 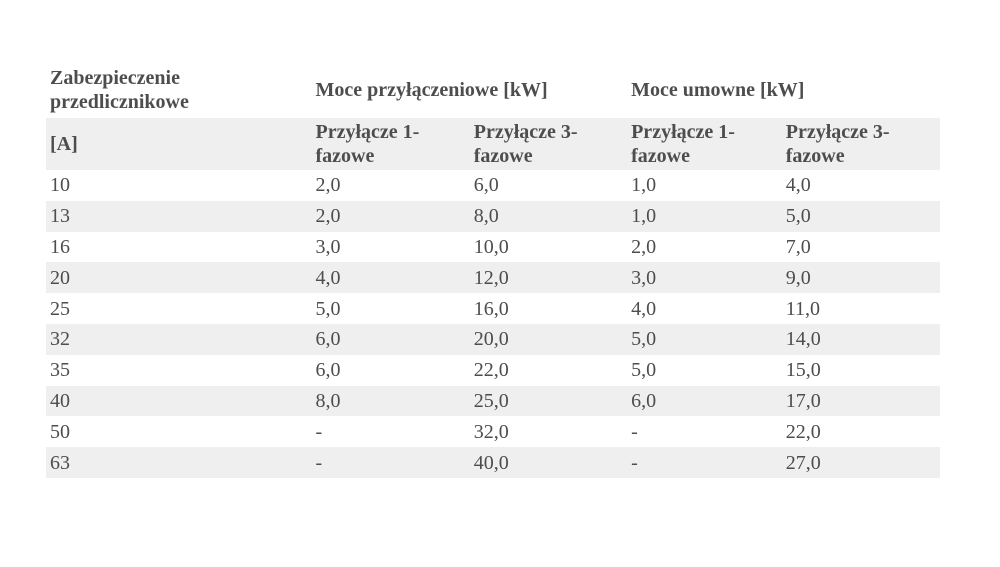 What do you see at coordinates (548, 462) in the screenshot?
I see `cell-connection-3phase: 40,0` at bounding box center [548, 462].